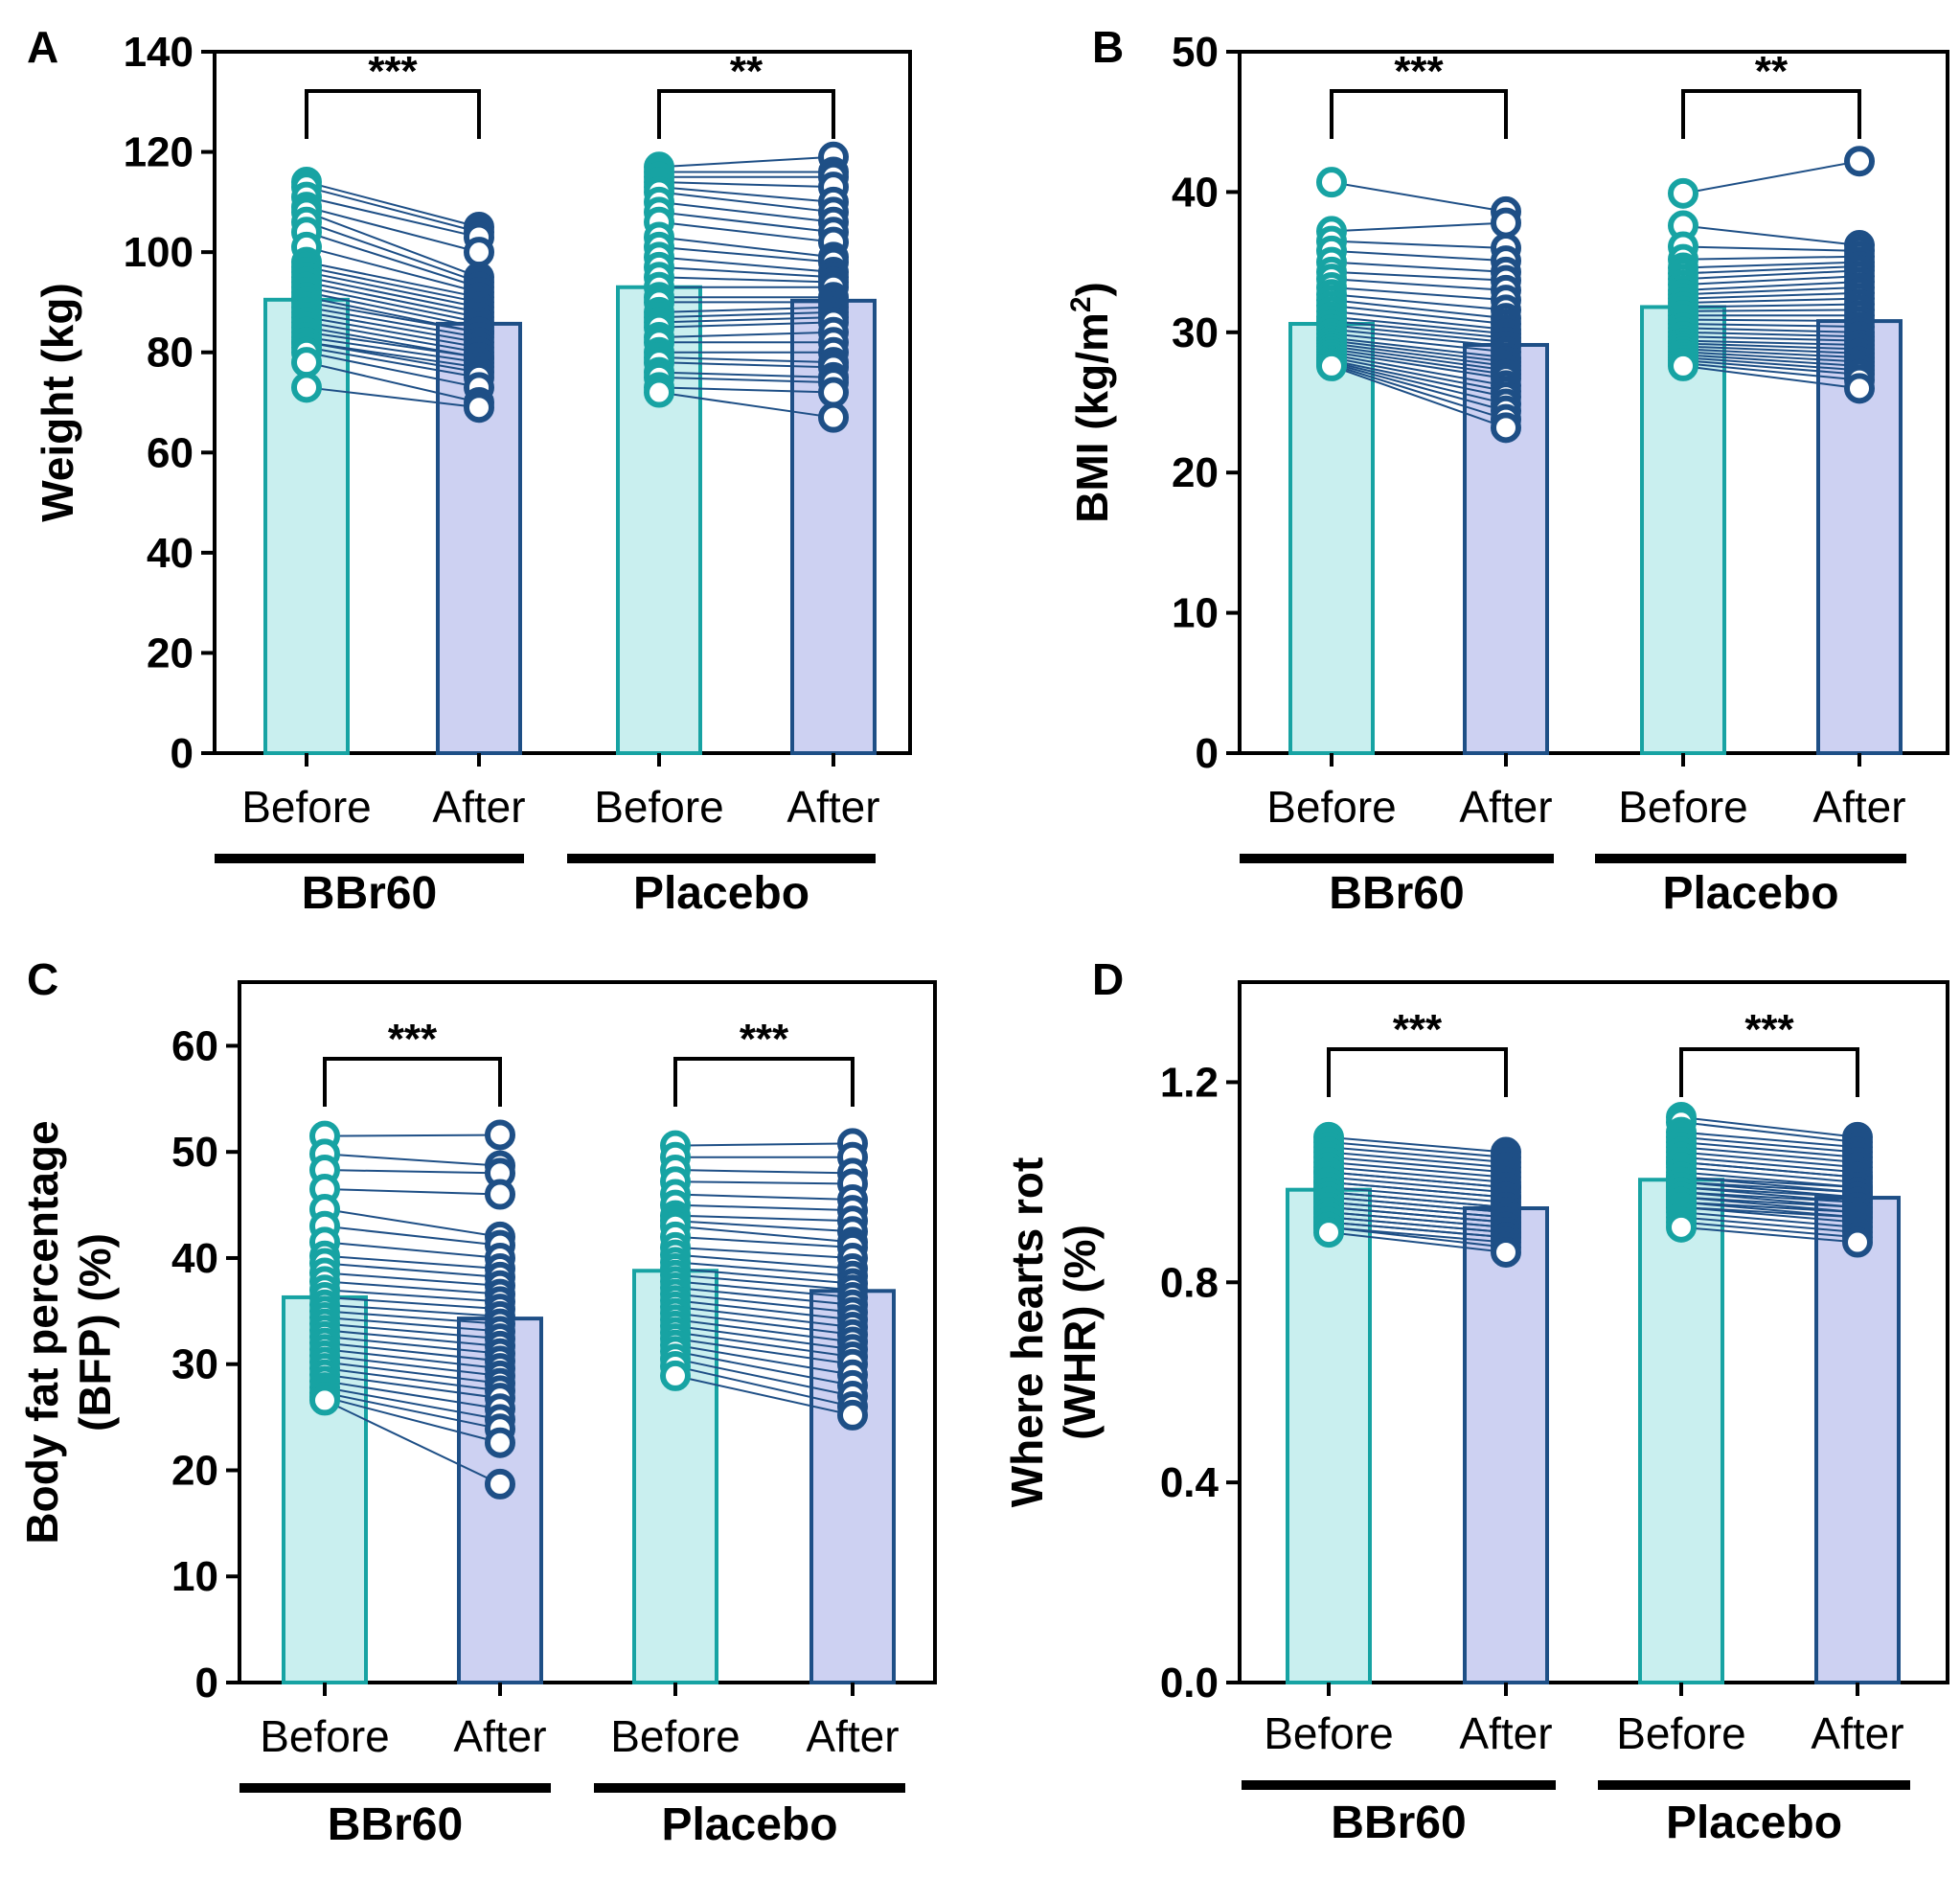  What do you see at coordinates (1108, 979) in the screenshot?
I see `panel-label: D` at bounding box center [1108, 979].